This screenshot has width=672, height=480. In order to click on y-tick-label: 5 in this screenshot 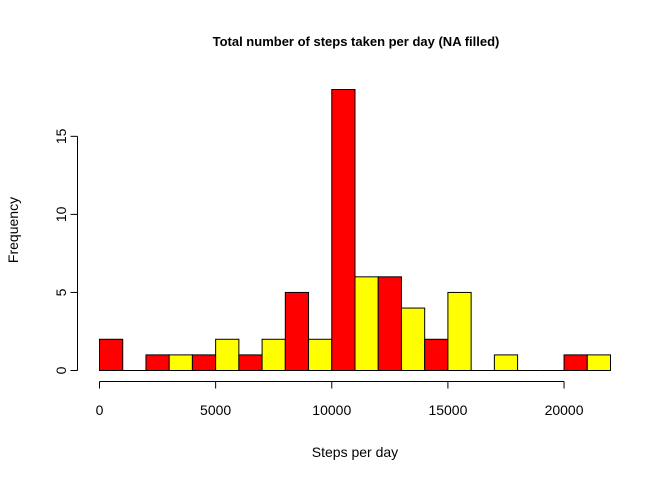, I will do `click(61, 292)`.